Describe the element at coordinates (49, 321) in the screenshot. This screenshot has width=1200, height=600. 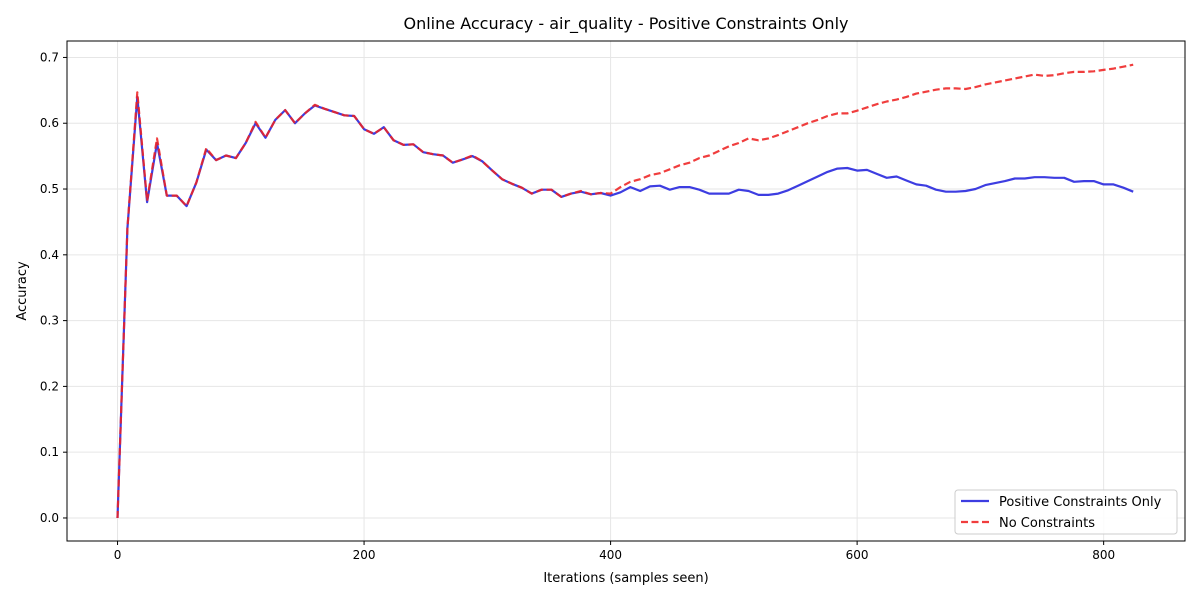
I see `y-tick-label: 0.3` at that location.